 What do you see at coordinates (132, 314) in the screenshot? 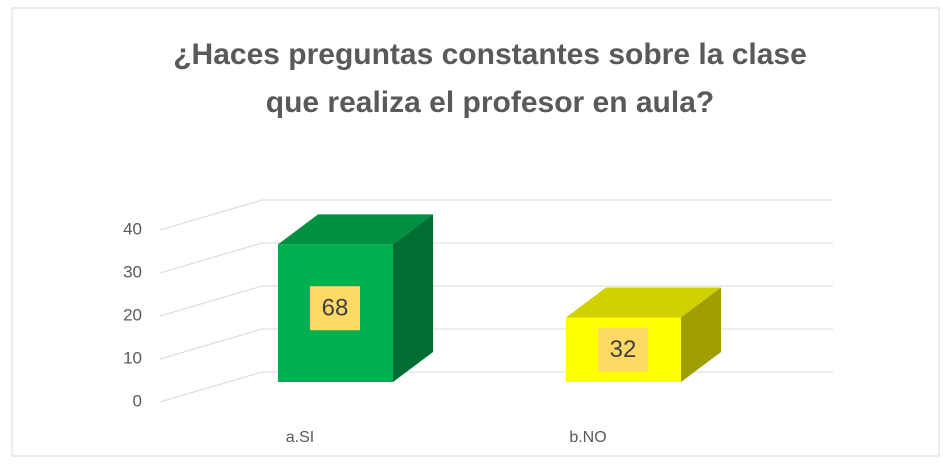
I see `y-tick-label: 20` at bounding box center [132, 314].